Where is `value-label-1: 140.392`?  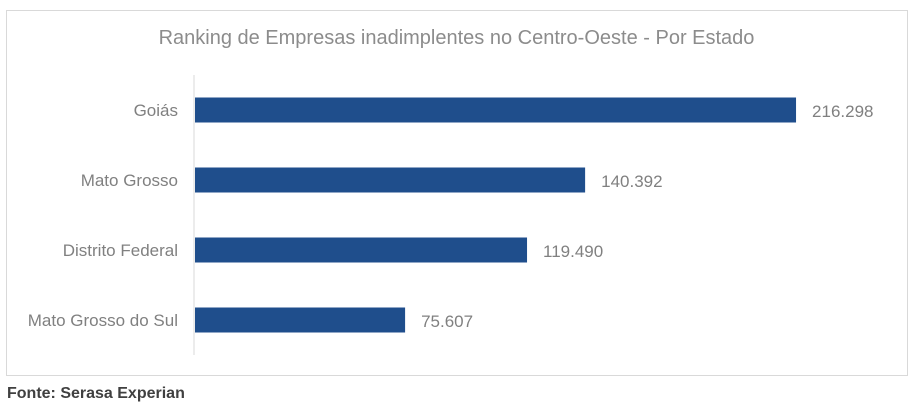
value-label-1: 140.392 is located at coordinates (631, 181).